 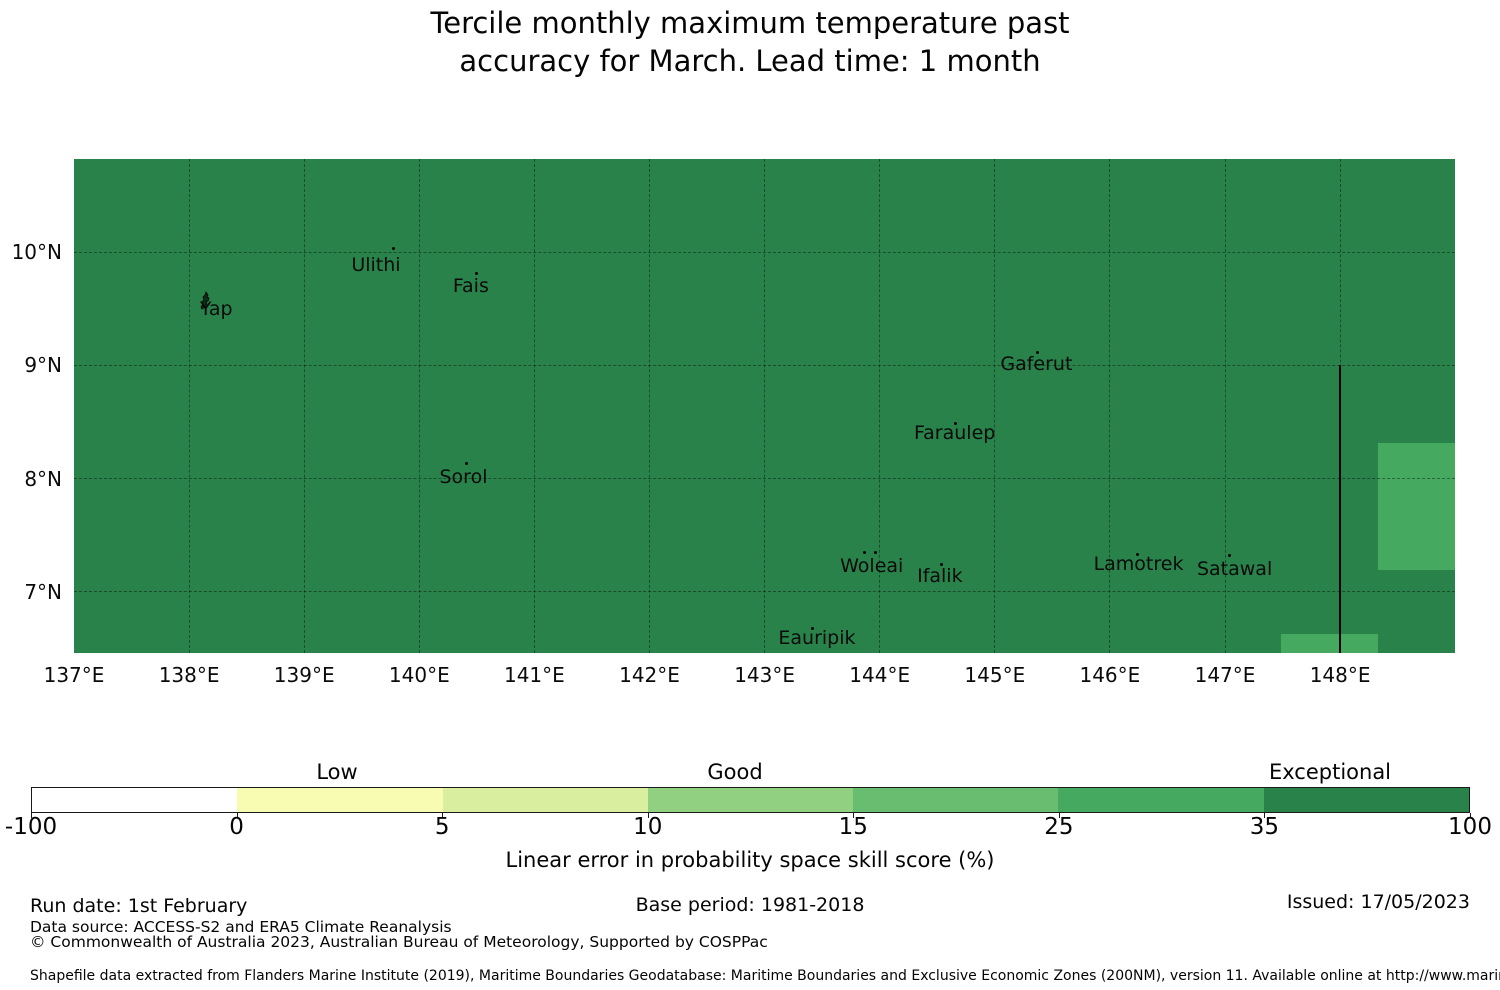 I want to click on y-tick-label: 8°N, so click(x=43, y=478).